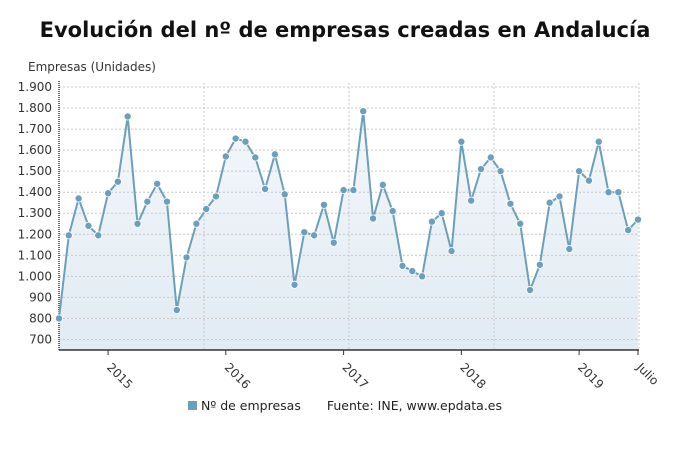  Describe the element at coordinates (35, 276) in the screenshot. I see `y-tick-label: 1.000` at that location.